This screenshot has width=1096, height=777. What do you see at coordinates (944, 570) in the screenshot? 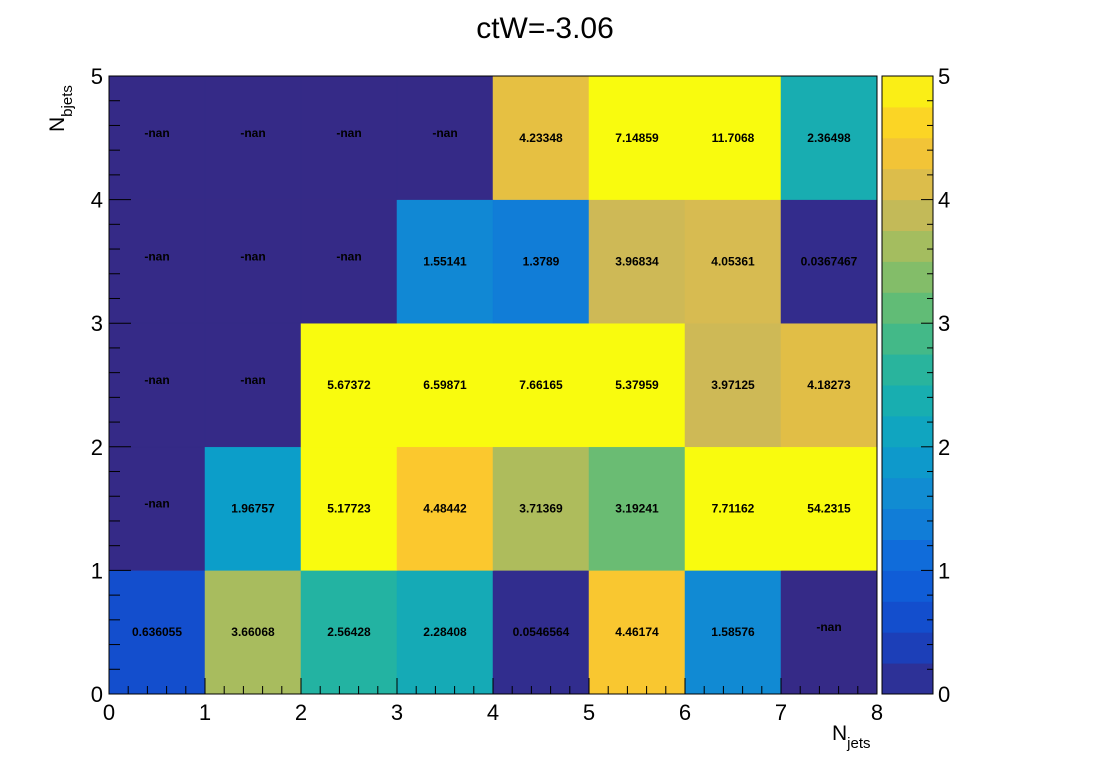
I see `colorbar-tick-label: 1` at bounding box center [944, 570].